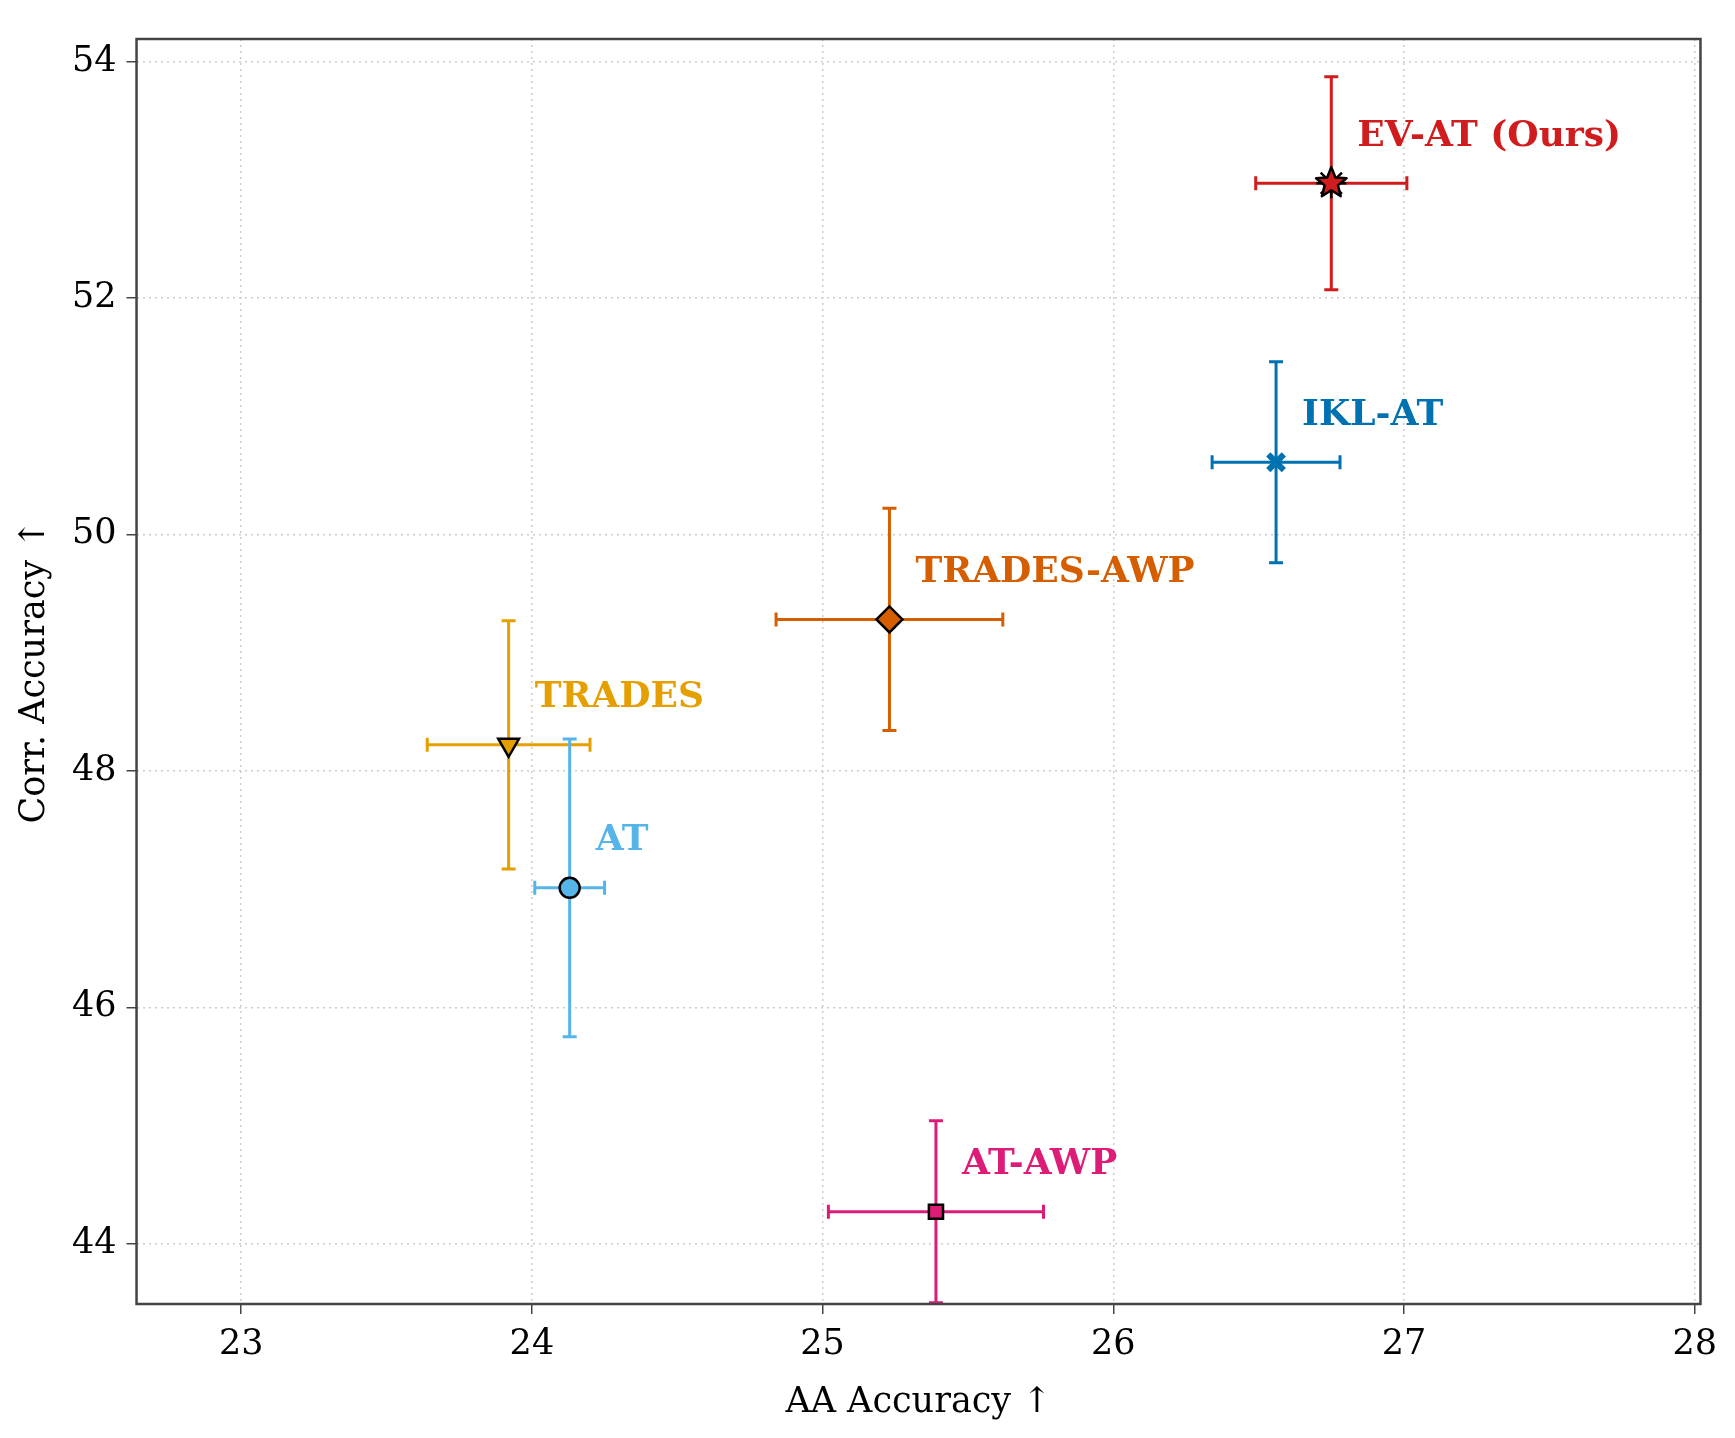 The image size is (1735, 1438). Describe the element at coordinates (619, 694) in the screenshot. I see `series-label: TRADES` at that location.